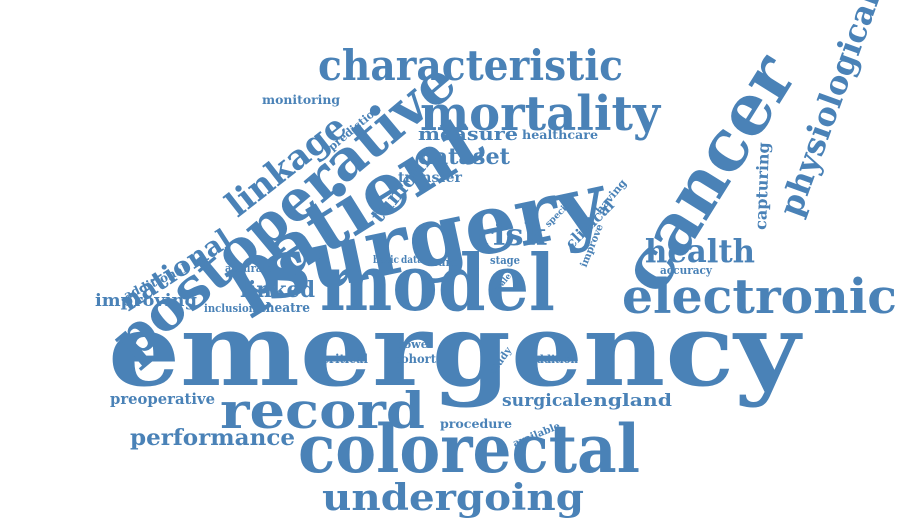 Image resolution: width=900 pixels, height=525 pixels. What do you see at coordinates (146, 301) in the screenshot?
I see `word-improving: improving` at bounding box center [146, 301].